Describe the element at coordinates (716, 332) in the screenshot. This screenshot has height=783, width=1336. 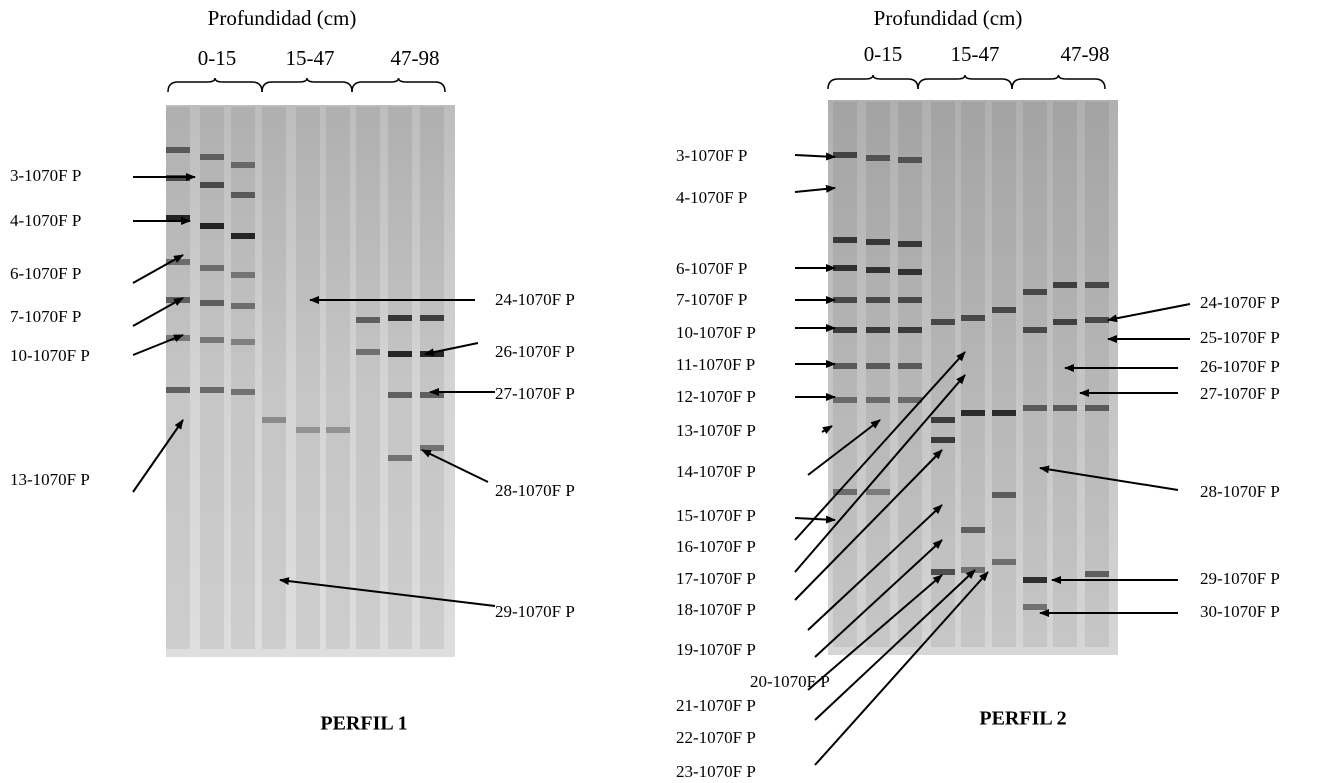
I see `band-label: 10-1070F P` at that location.